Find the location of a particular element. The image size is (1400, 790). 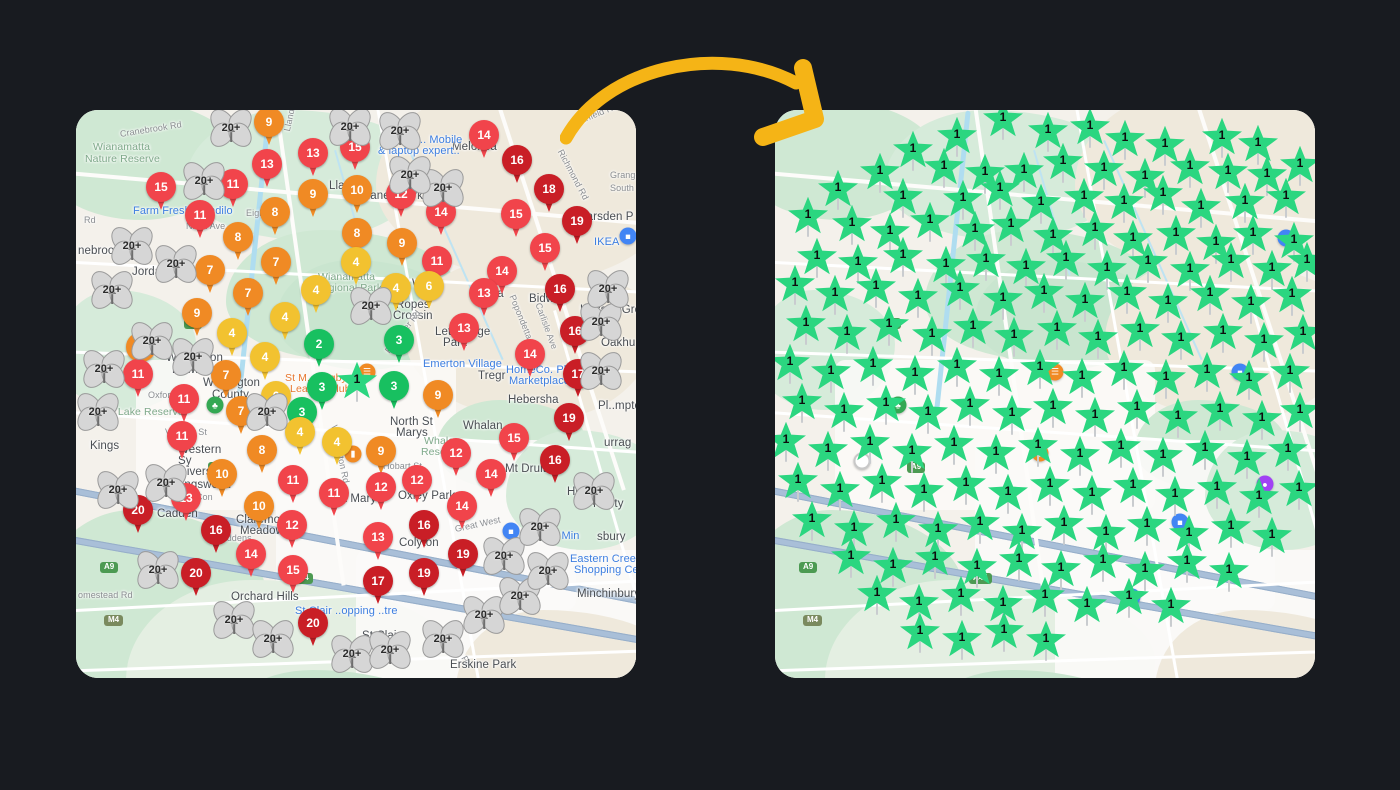

count-pin-marker: 3 is located at coordinates (322, 391).